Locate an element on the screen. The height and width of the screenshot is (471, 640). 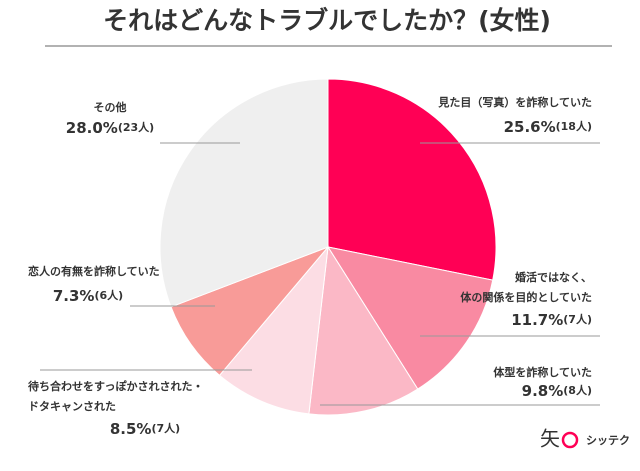
slice-value-label: 9.8%(8人) is located at coordinates (557, 391).